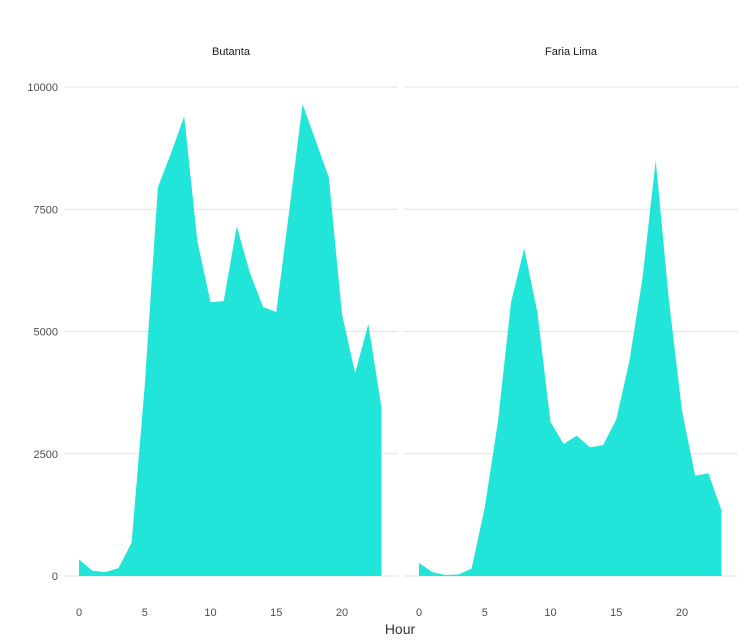  I want to click on y-tick-label: 10000, so click(42, 88).